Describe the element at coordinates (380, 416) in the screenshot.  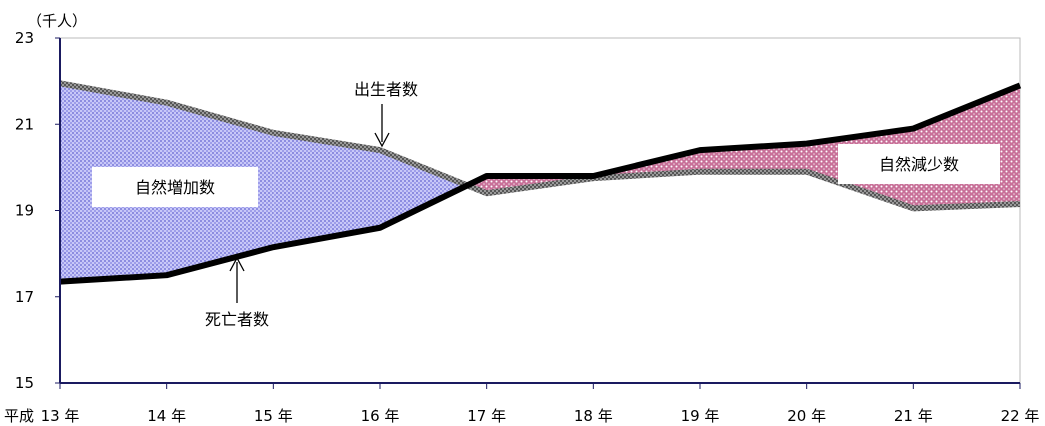
I see `x-tick-label: 16 年` at that location.